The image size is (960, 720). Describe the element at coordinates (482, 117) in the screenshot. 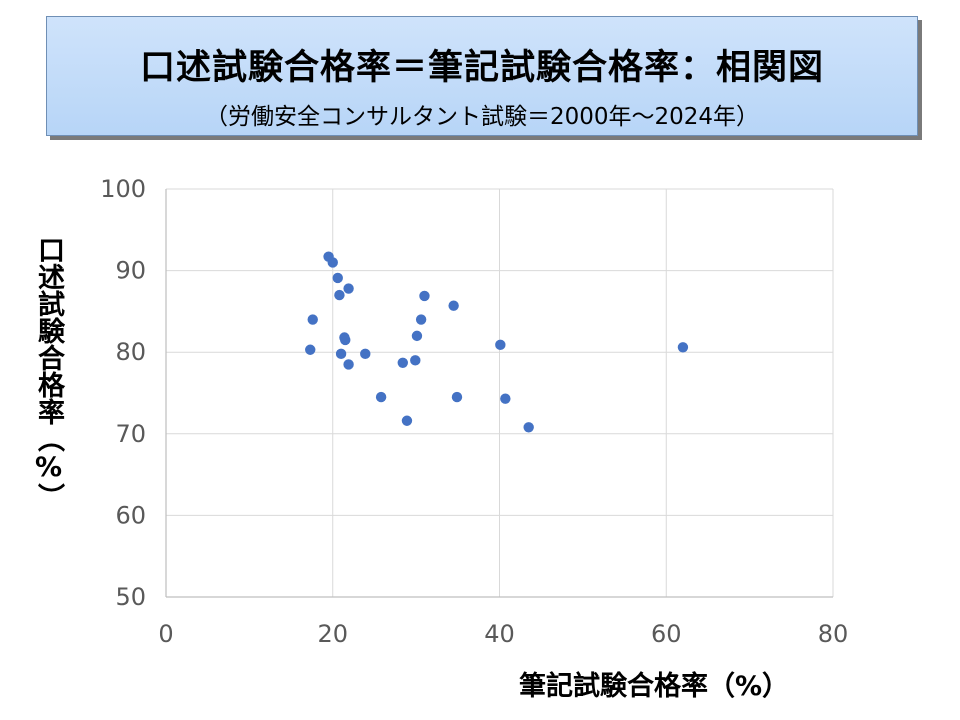

I see `chart-subtitle: （労働安全コンサルタント試験＝2000年～2024年）` at that location.